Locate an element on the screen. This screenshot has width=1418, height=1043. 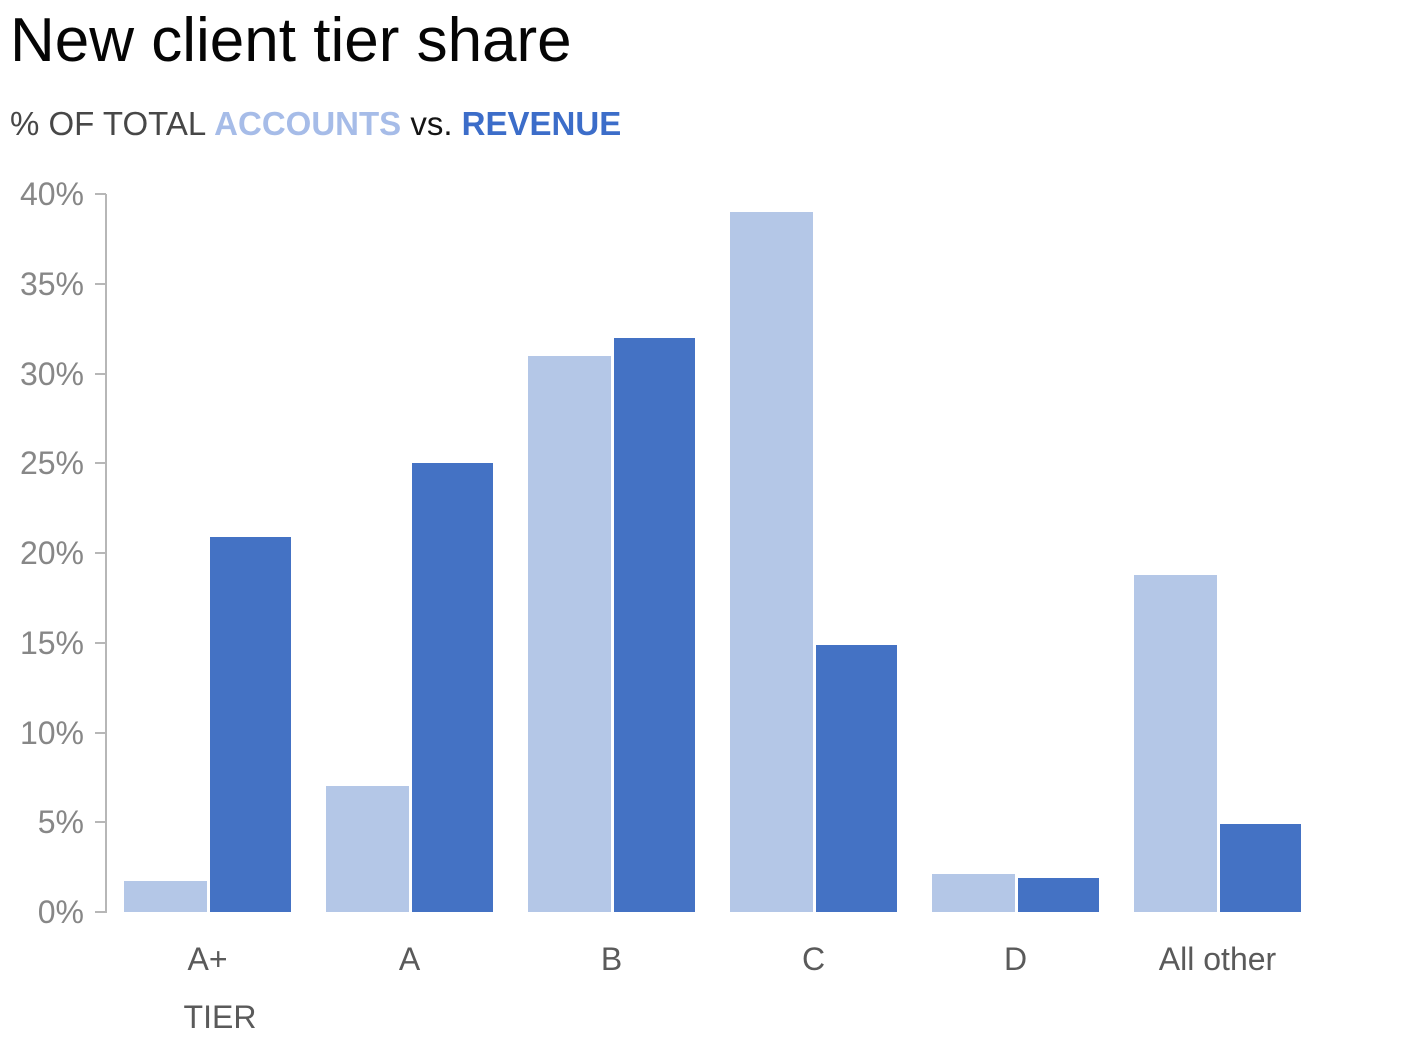
y-tick-10% is located at coordinates (100, 733).